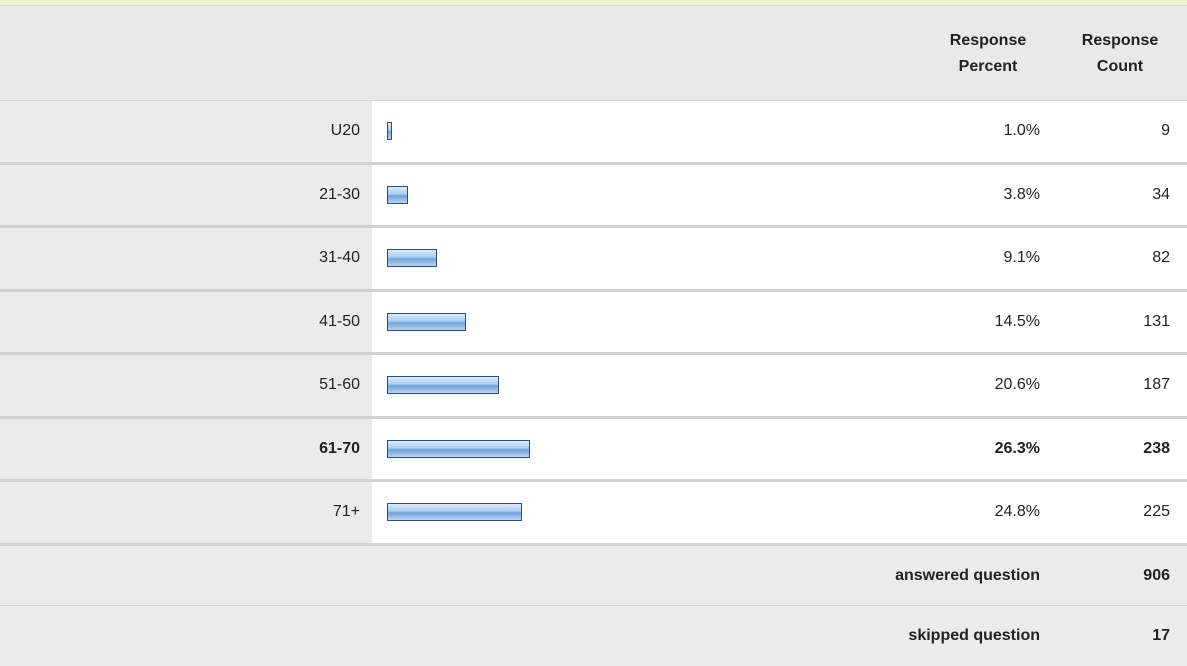 Image resolution: width=1187 pixels, height=666 pixels. I want to click on response-percent: 14.5%, so click(1017, 321).